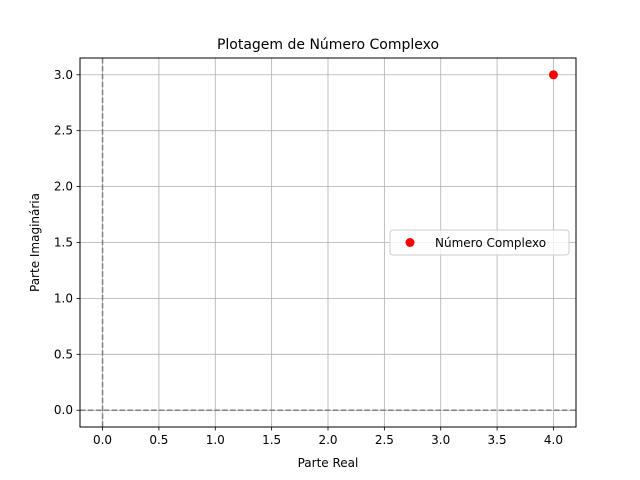 This screenshot has height=480, width=640. I want to click on x-axis-label: Parte Real, so click(328, 463).